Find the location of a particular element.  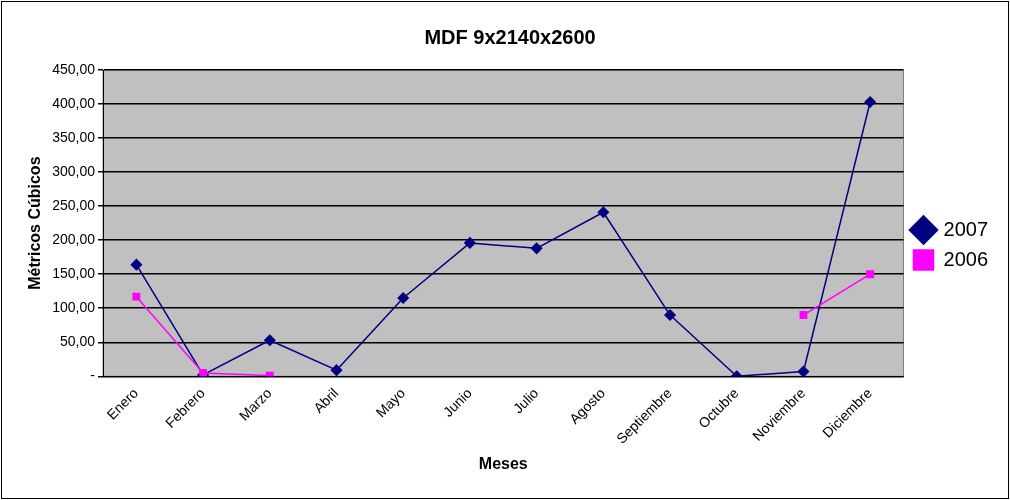

y-tick-label: 250,00 is located at coordinates (74, 204).